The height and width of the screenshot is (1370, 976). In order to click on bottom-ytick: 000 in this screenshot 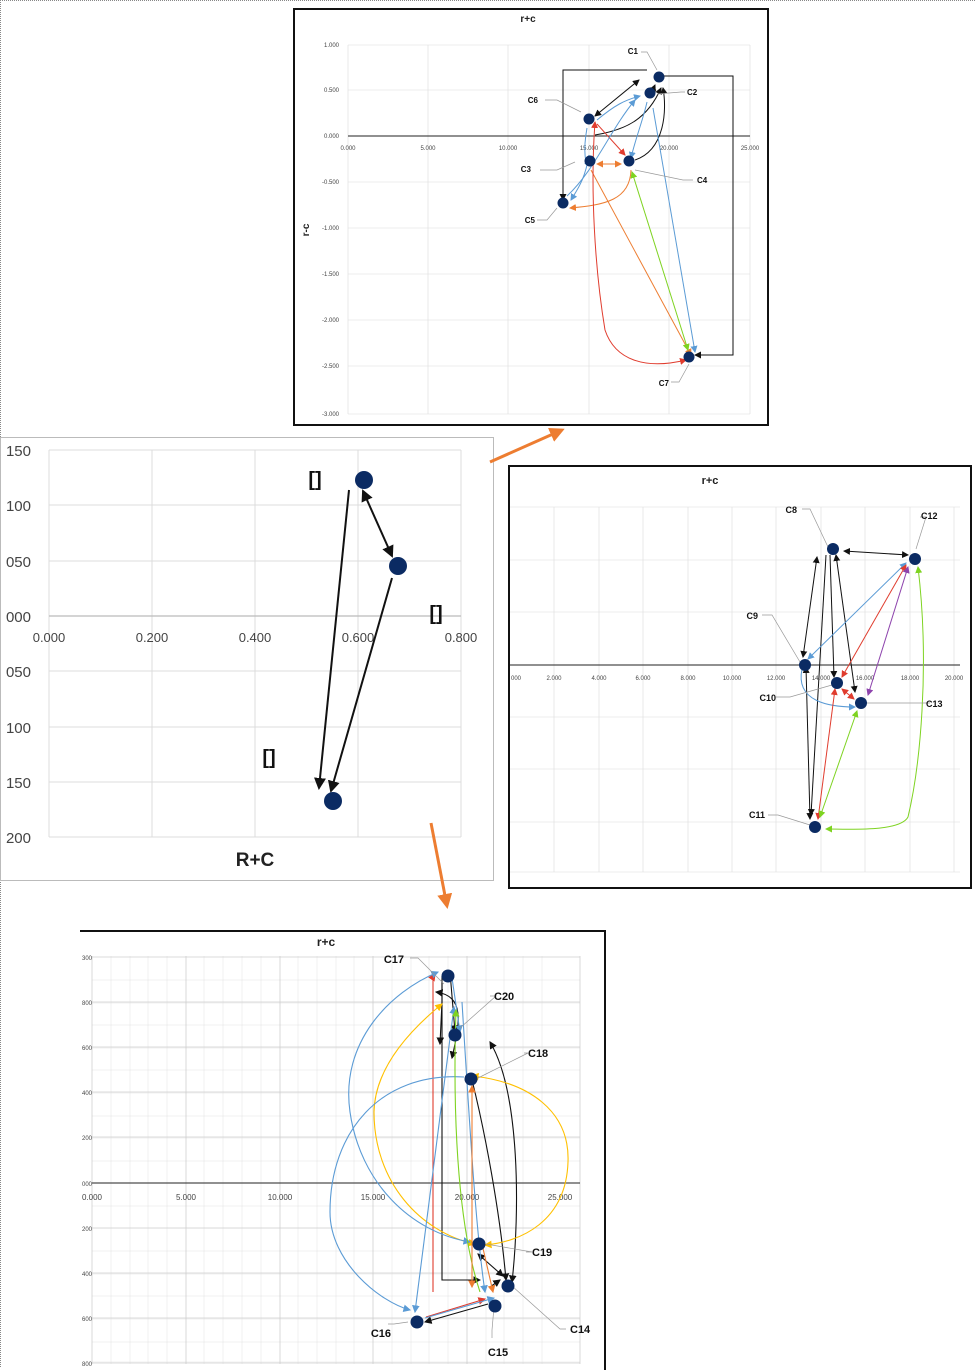, I will do `click(87, 1185)`.